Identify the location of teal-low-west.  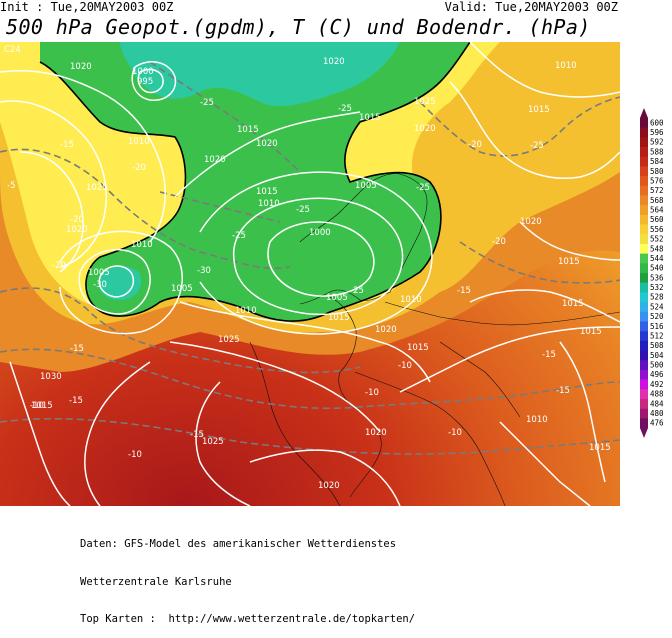
(120, 283).